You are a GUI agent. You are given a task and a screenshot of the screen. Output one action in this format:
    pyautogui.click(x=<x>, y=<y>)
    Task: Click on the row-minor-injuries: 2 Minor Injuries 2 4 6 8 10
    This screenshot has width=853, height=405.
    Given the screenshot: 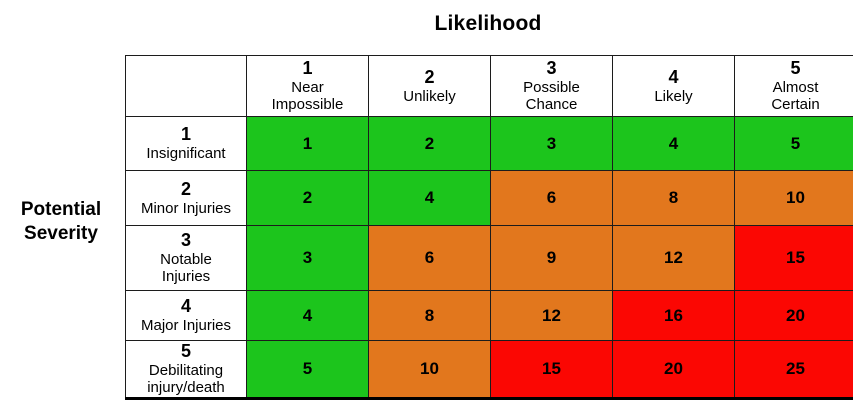 What is the action you would take?
    pyautogui.click(x=489, y=198)
    